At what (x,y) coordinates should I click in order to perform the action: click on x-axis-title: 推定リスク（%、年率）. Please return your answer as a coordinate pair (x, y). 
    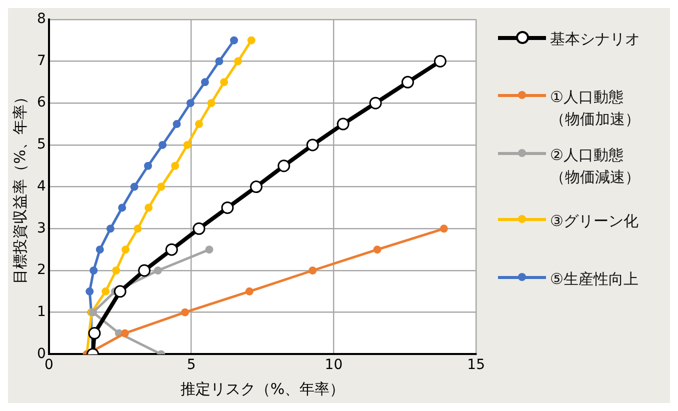
    Looking at the image, I should click on (262, 389).